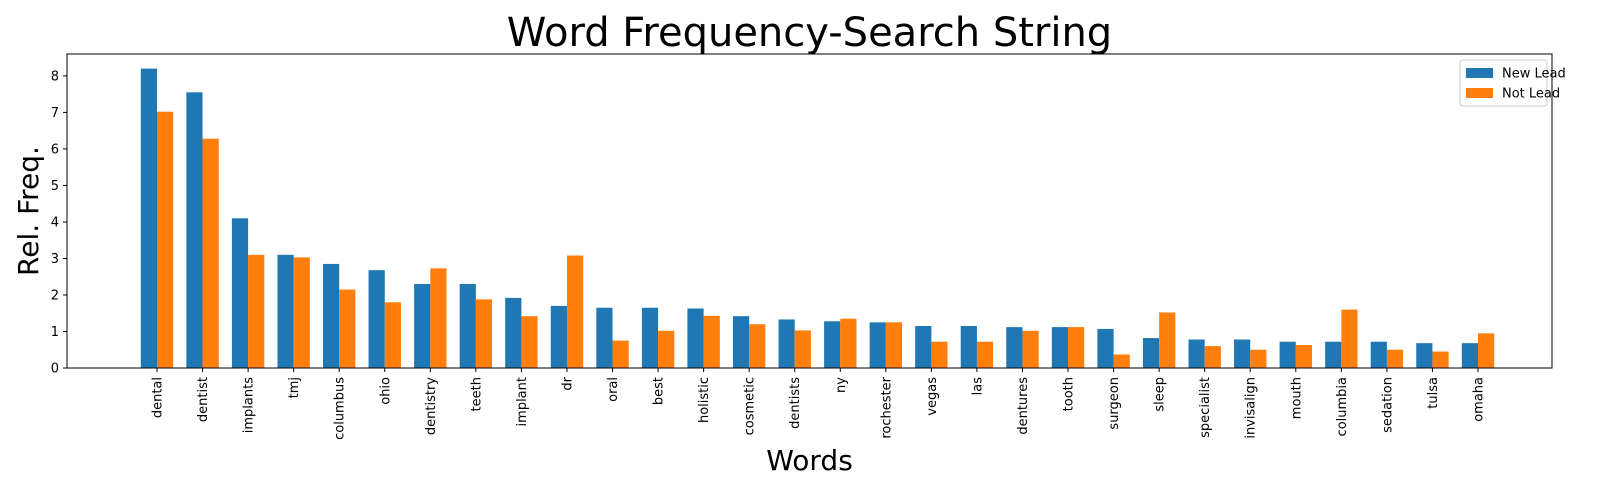 The height and width of the screenshot is (500, 1600). I want to click on bar-new-lead-specialist, so click(1196, 353).